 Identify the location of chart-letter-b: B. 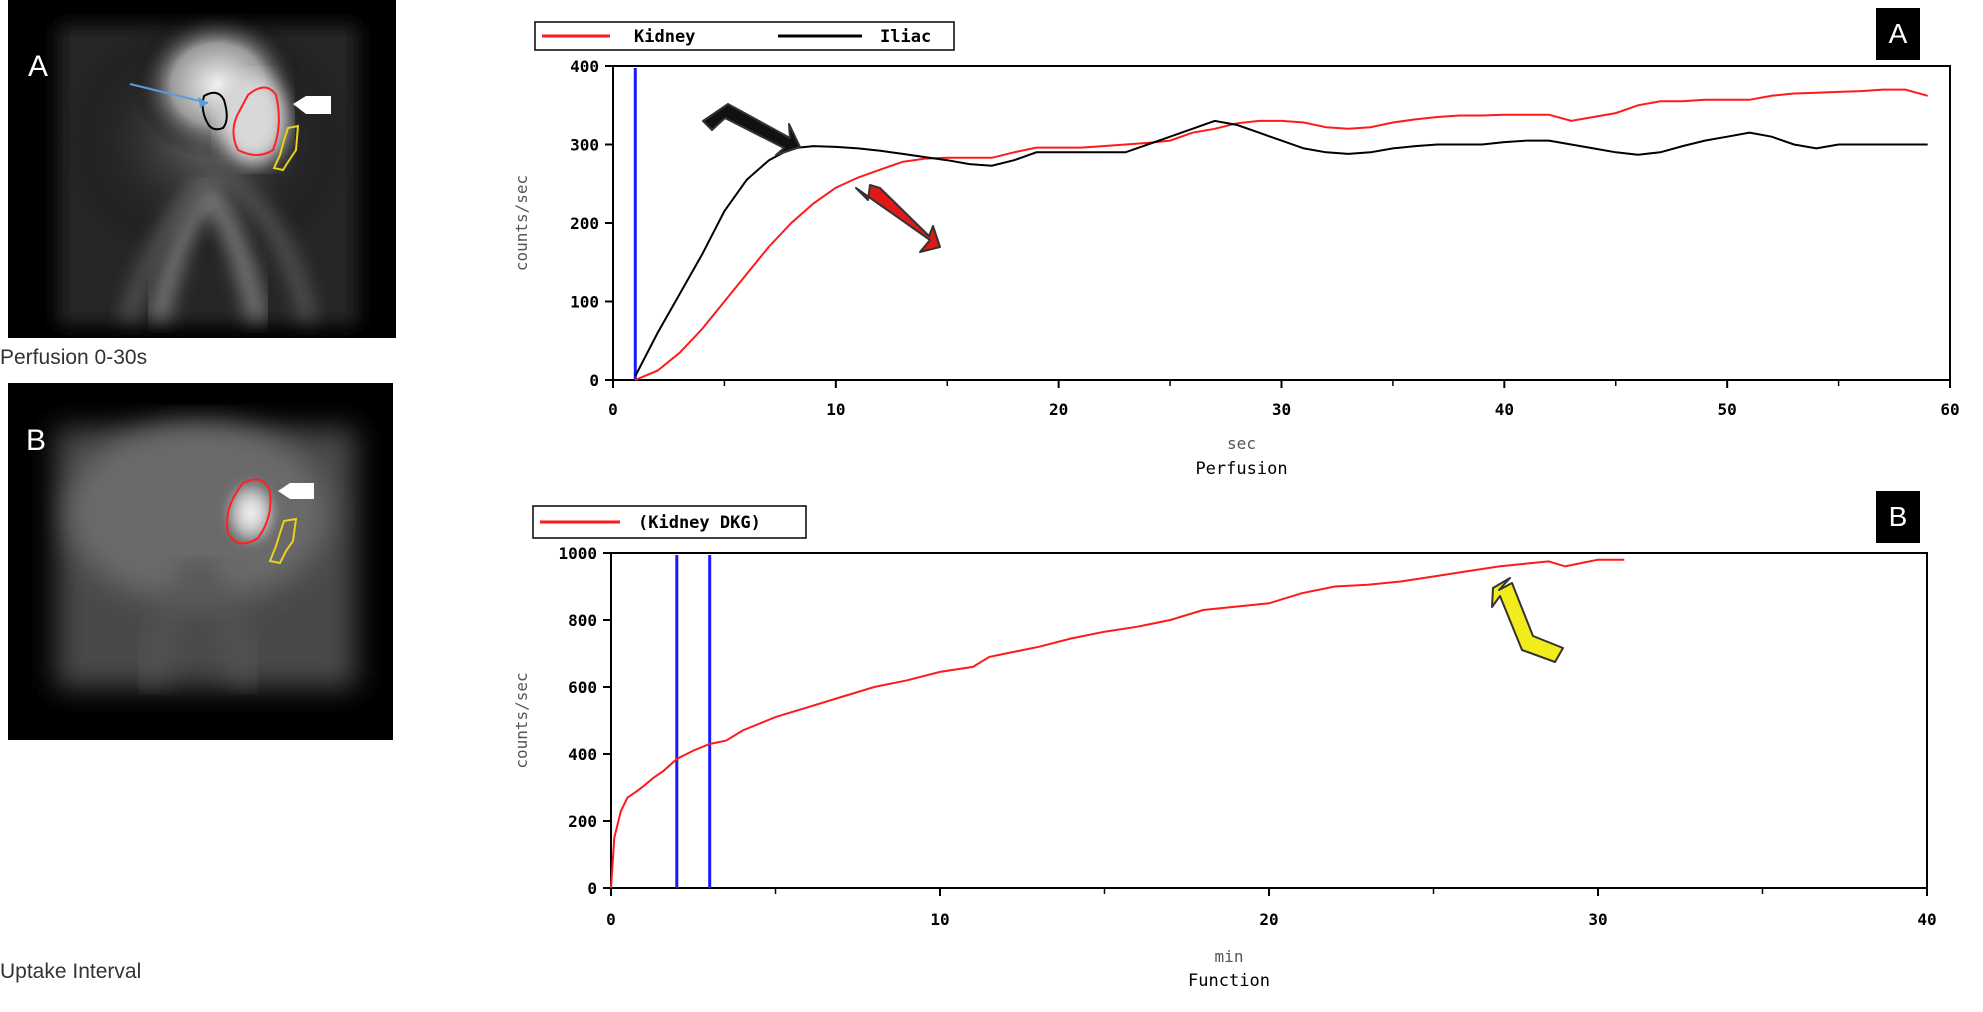
(1898, 517).